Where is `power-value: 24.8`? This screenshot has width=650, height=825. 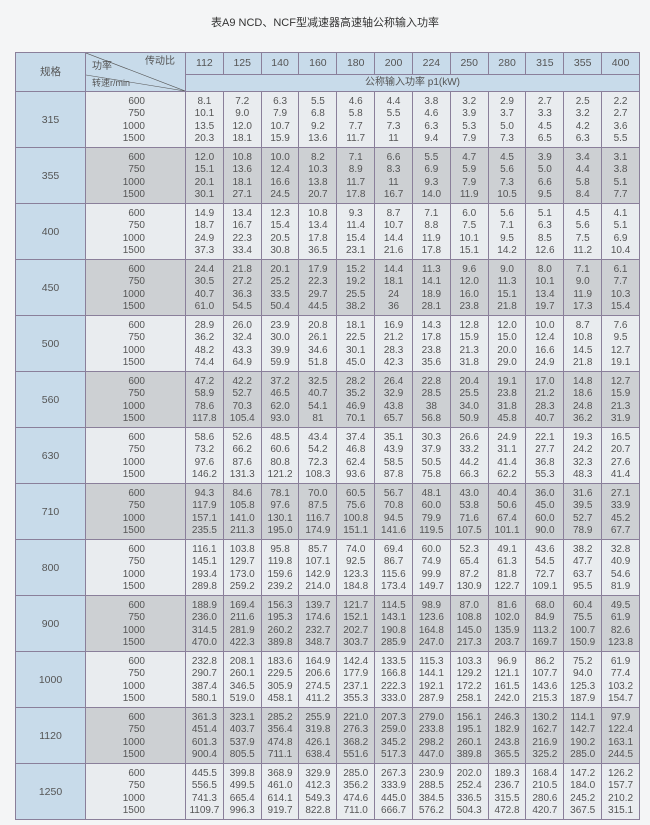 power-value: 24.8 is located at coordinates (582, 406).